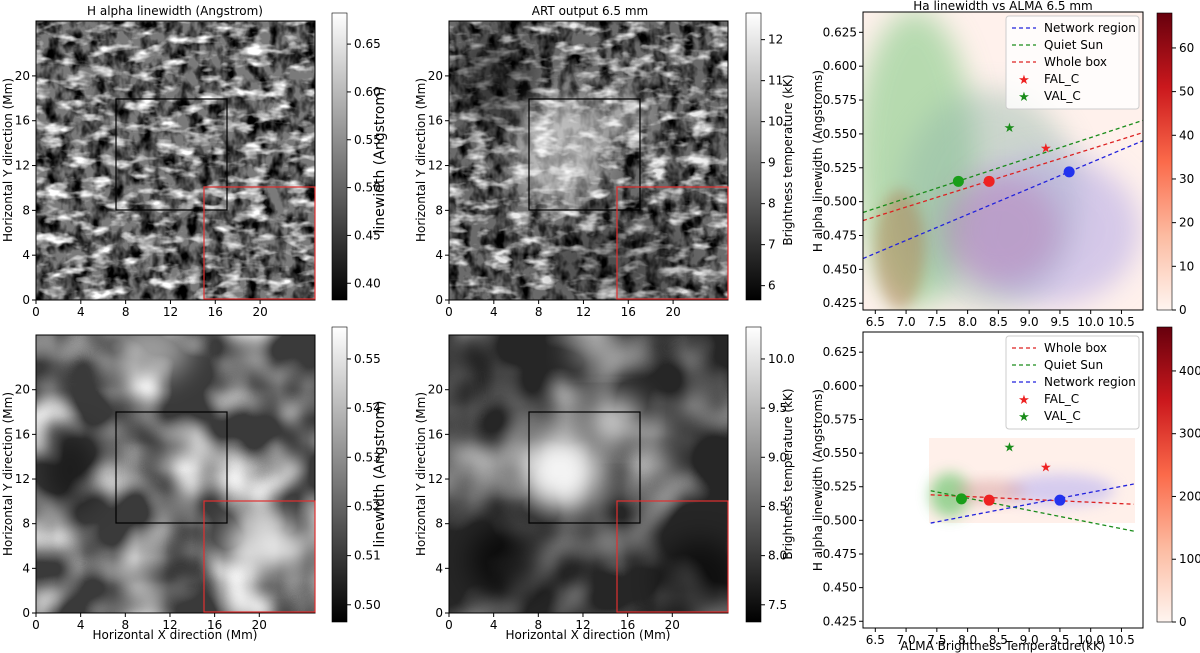 The height and width of the screenshot is (653, 1200). What do you see at coordinates (1186, 223) in the screenshot?
I see `scatter-top-colorbar-tick-label: 20` at bounding box center [1186, 223].